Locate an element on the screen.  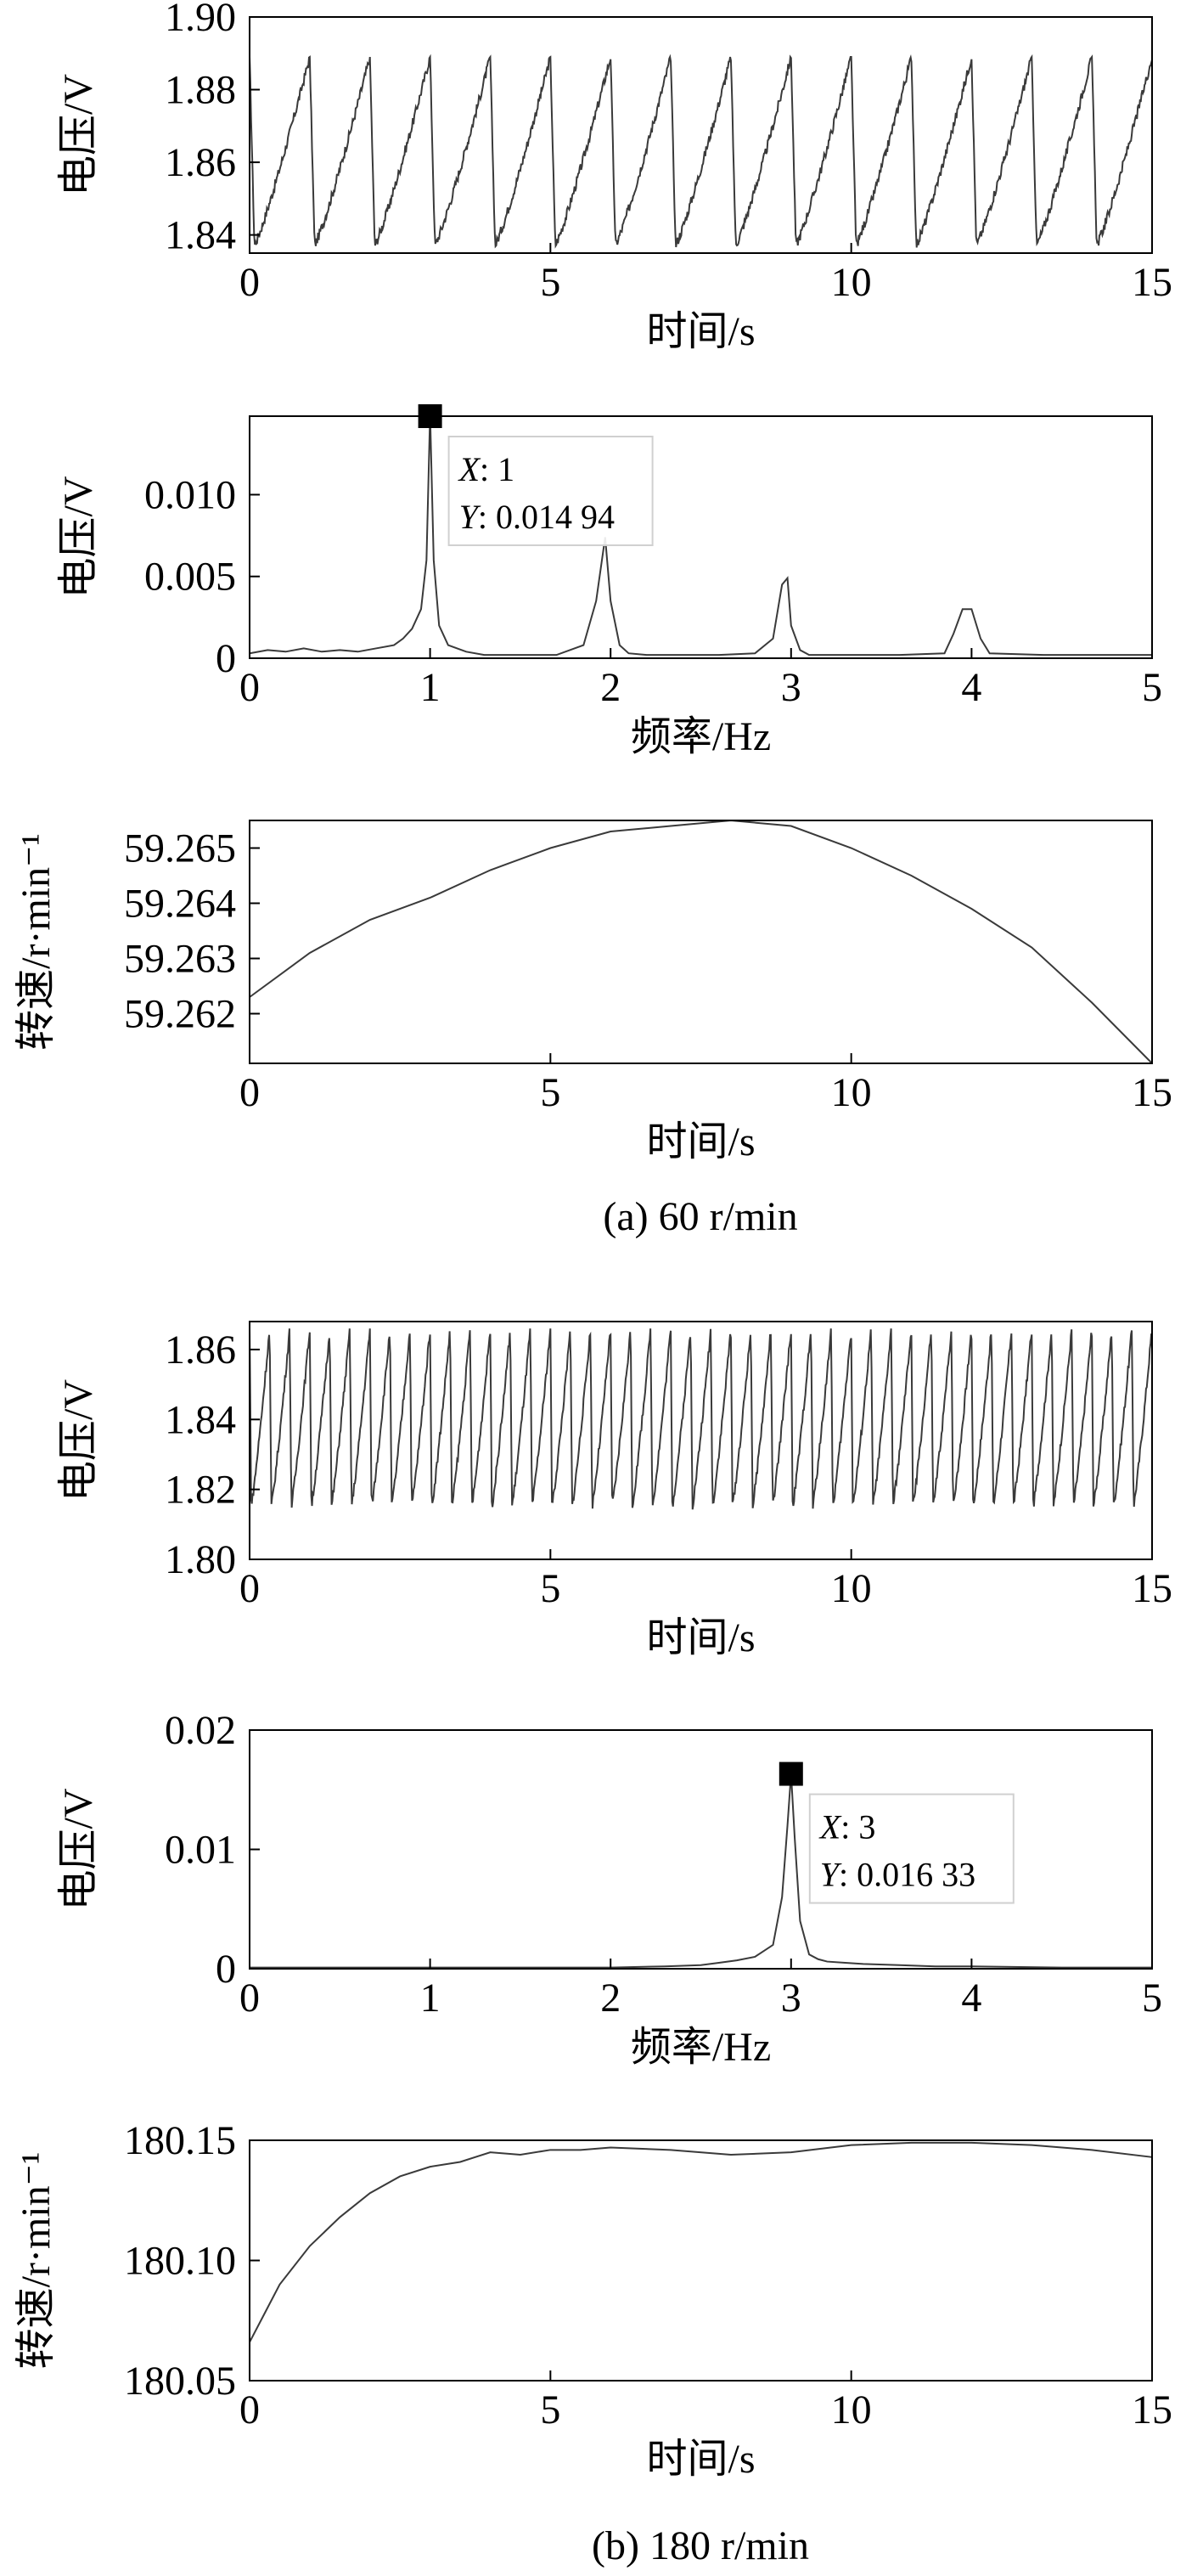
y-tick-label: 0.005 is located at coordinates (190, 577).